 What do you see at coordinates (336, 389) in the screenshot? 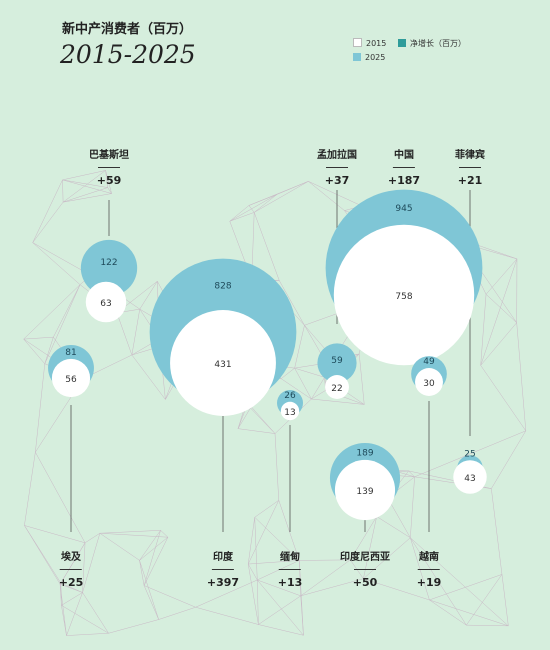
I see `value-label-2015-2: 22` at bounding box center [336, 389].